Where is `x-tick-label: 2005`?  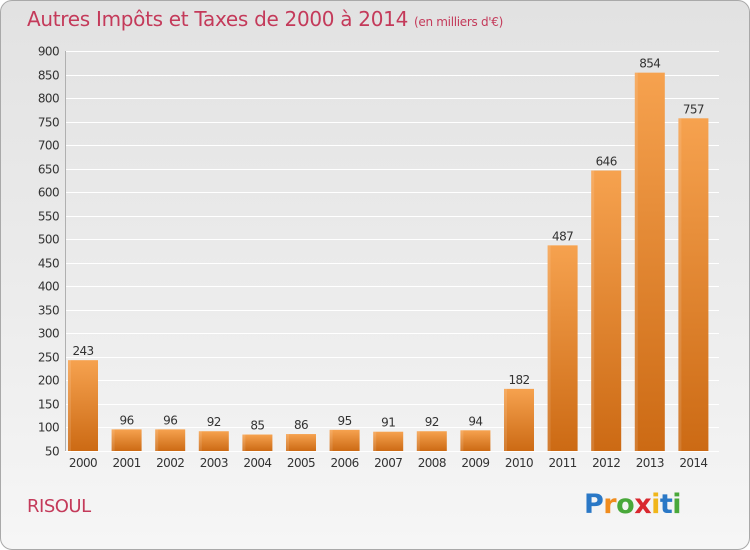
x-tick-label: 2005 is located at coordinates (301, 463).